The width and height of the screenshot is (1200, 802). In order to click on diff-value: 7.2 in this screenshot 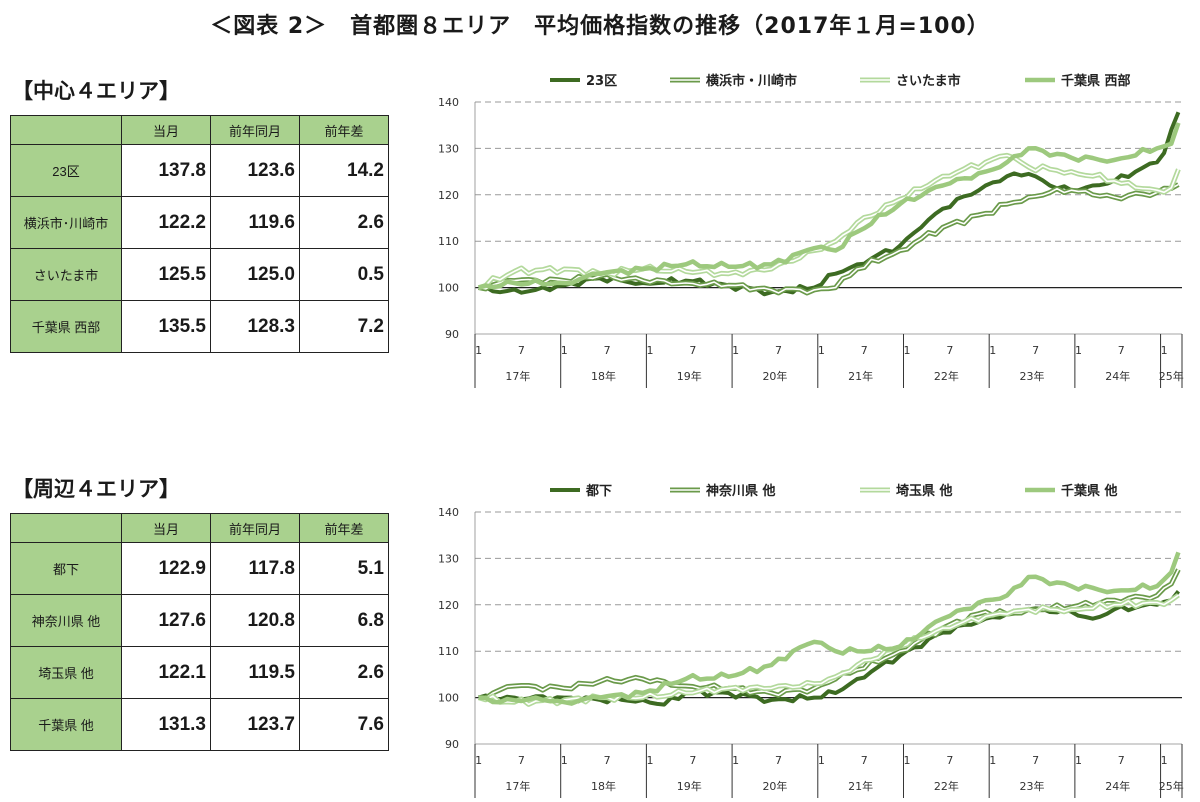, I will do `click(344, 326)`.